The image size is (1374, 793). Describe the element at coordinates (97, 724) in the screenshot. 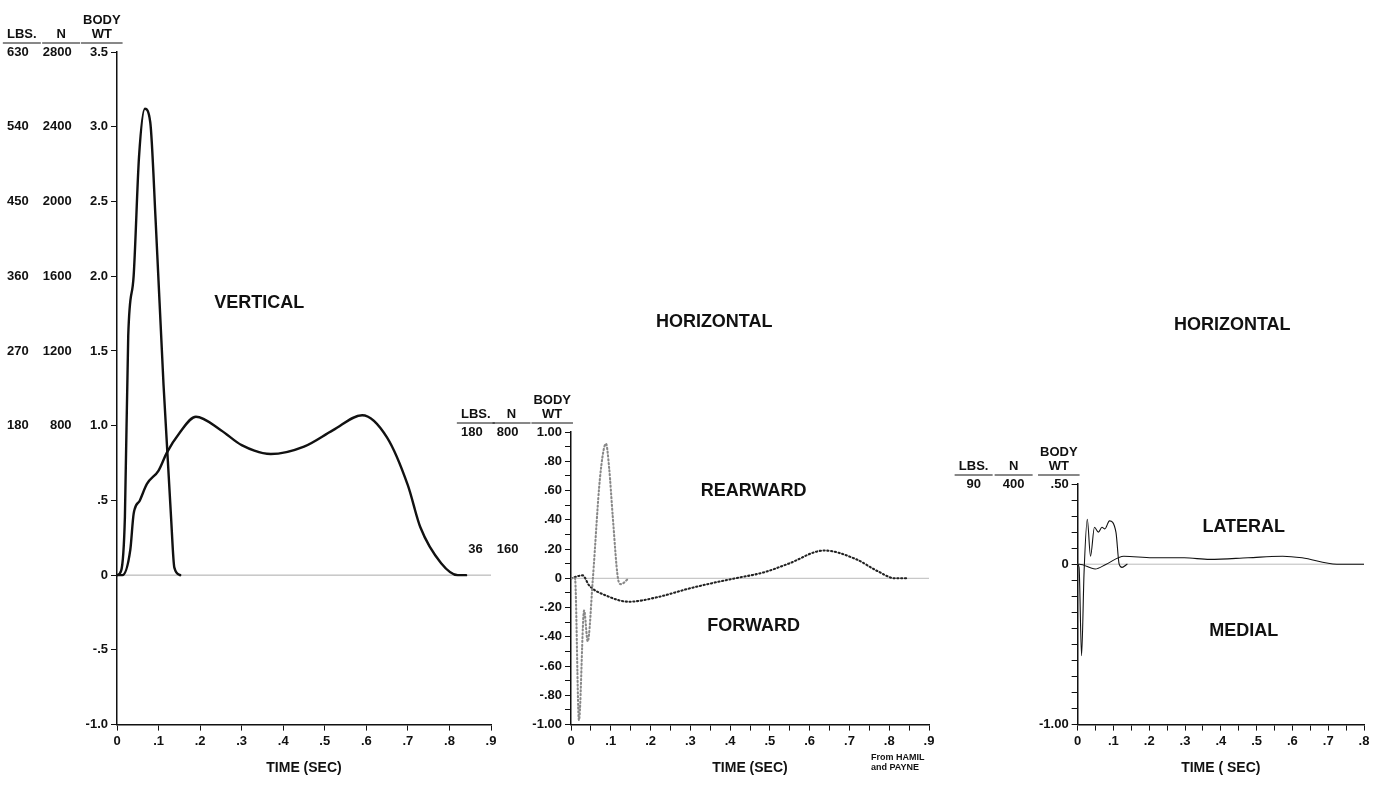

I see `y-tick-label: -1.0` at that location.